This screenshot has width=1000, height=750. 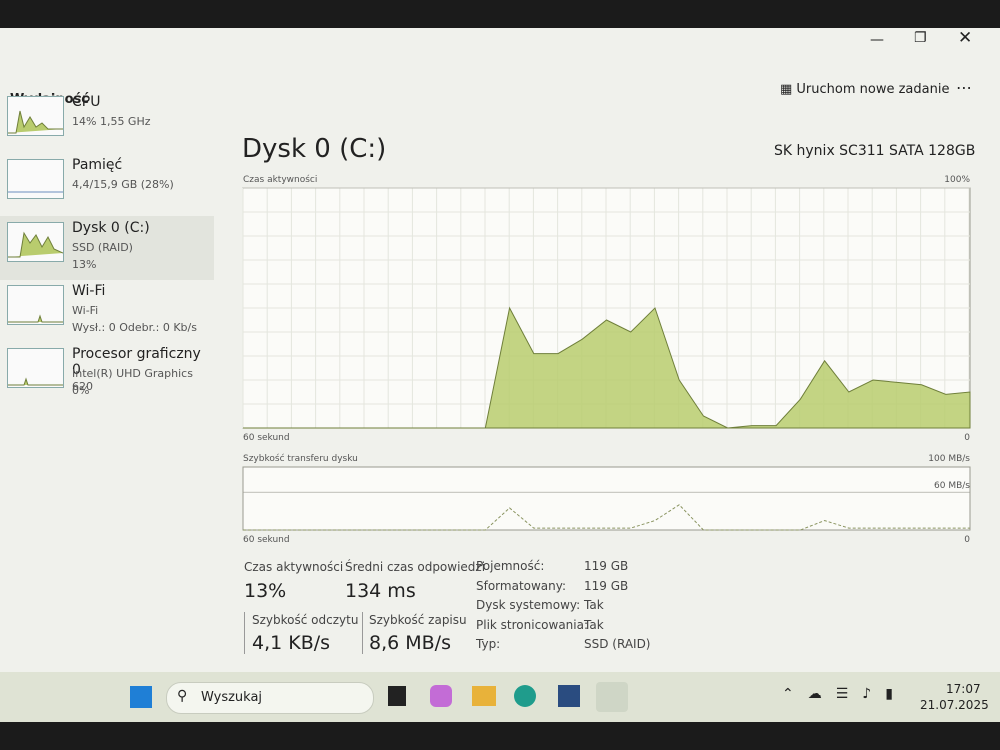 What do you see at coordinates (280, 179) in the screenshot?
I see `chart-title: Czas aktywności` at bounding box center [280, 179].